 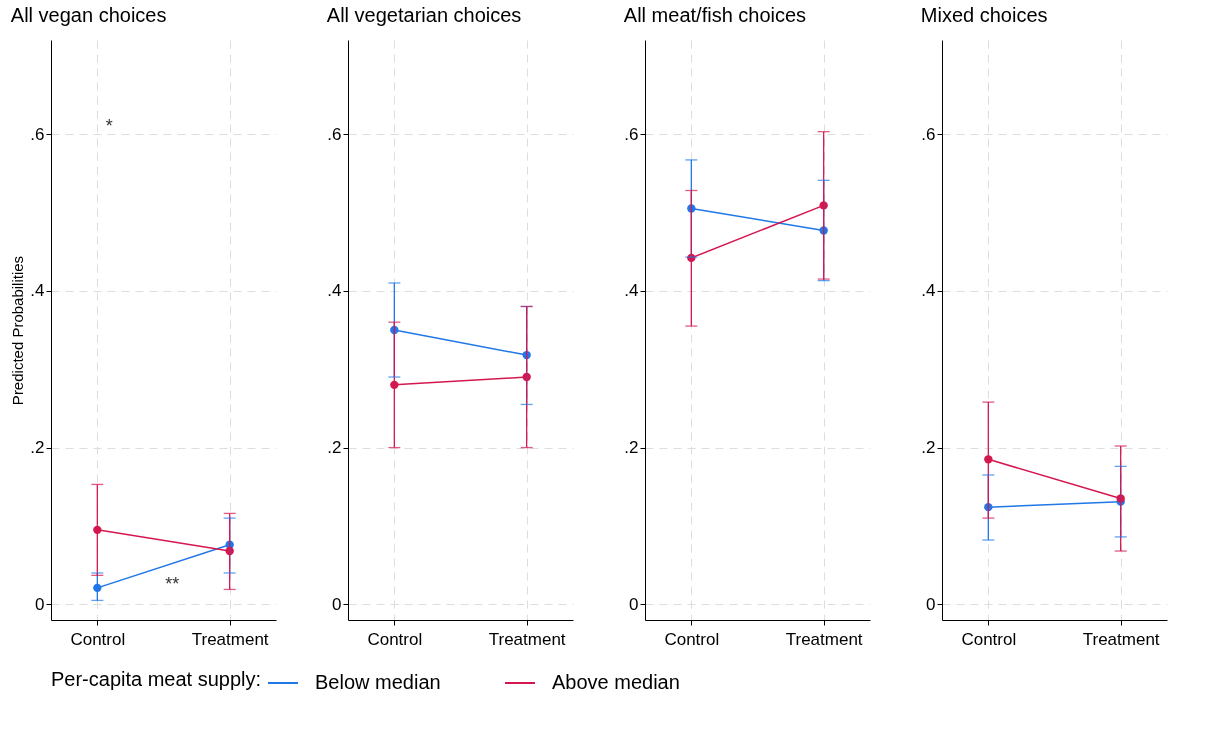 What do you see at coordinates (984, 15) in the screenshot?
I see `chart-title: Mixed choices` at bounding box center [984, 15].